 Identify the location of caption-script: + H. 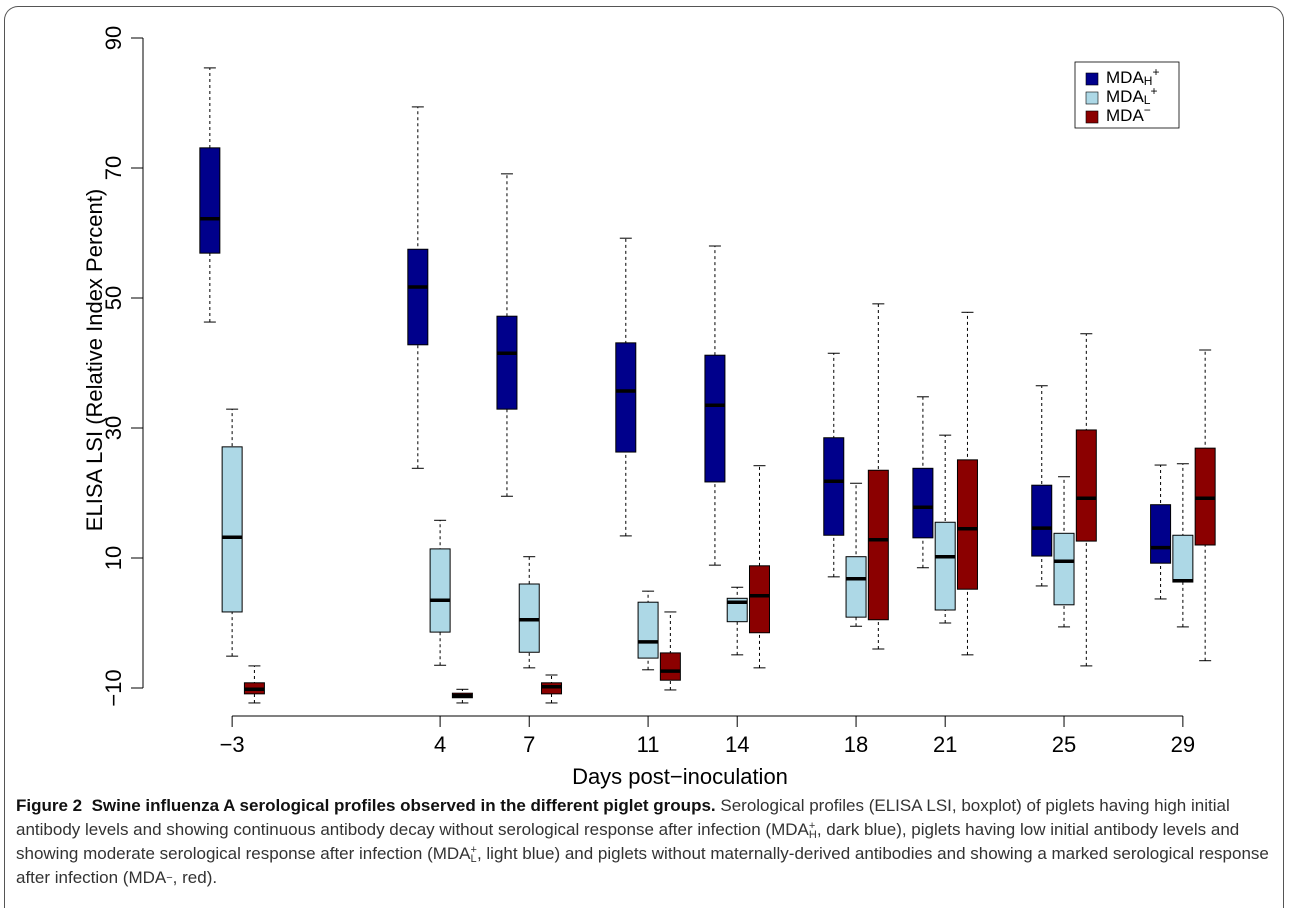
(812, 830).